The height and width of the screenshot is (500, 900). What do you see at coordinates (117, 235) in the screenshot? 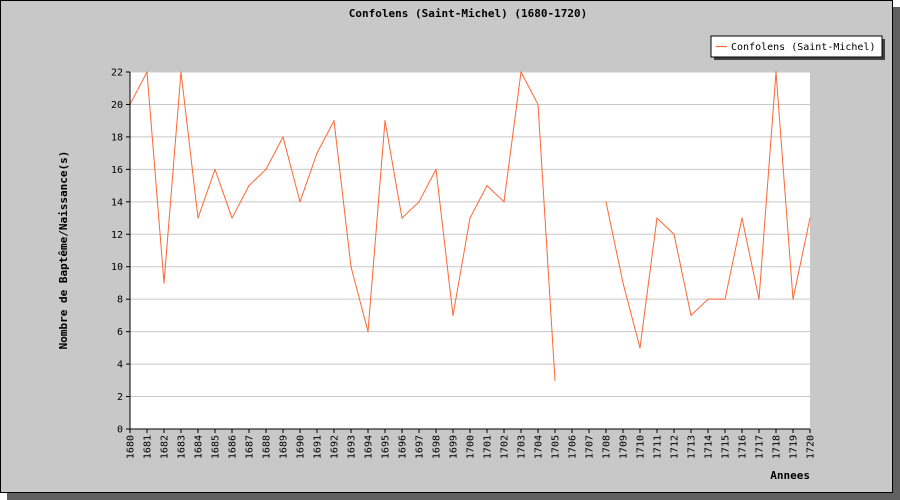
I see `y-tick-label: 12` at bounding box center [117, 235].